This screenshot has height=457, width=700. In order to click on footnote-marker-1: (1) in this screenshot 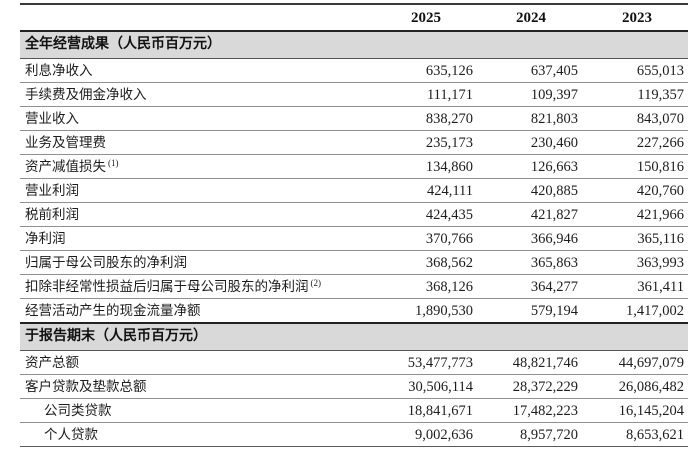, I will do `click(113, 162)`.